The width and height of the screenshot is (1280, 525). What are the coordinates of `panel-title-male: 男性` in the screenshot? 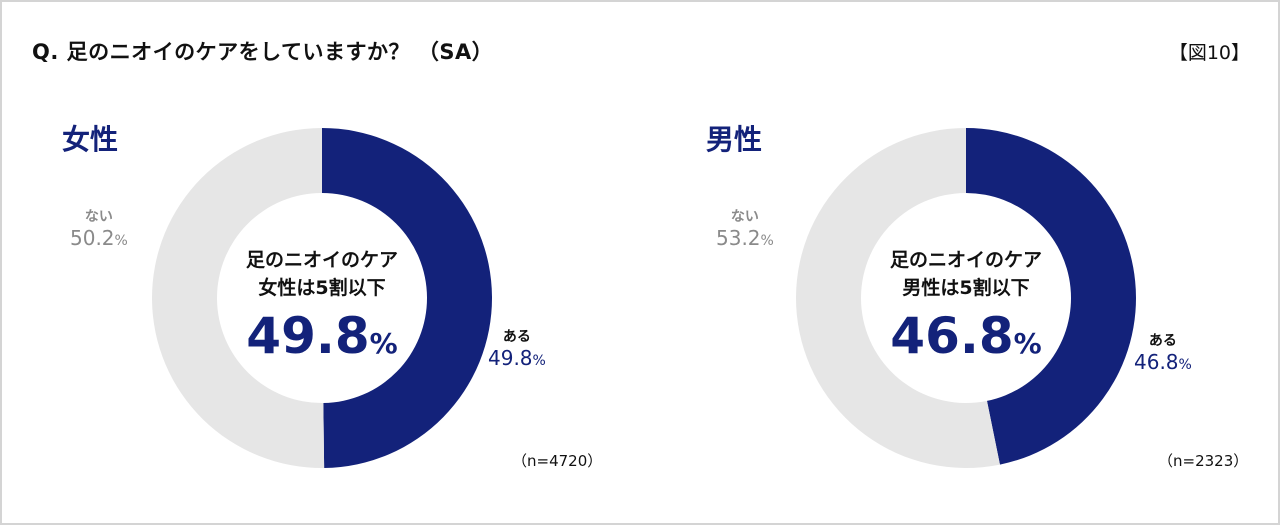 It's located at (734, 139).